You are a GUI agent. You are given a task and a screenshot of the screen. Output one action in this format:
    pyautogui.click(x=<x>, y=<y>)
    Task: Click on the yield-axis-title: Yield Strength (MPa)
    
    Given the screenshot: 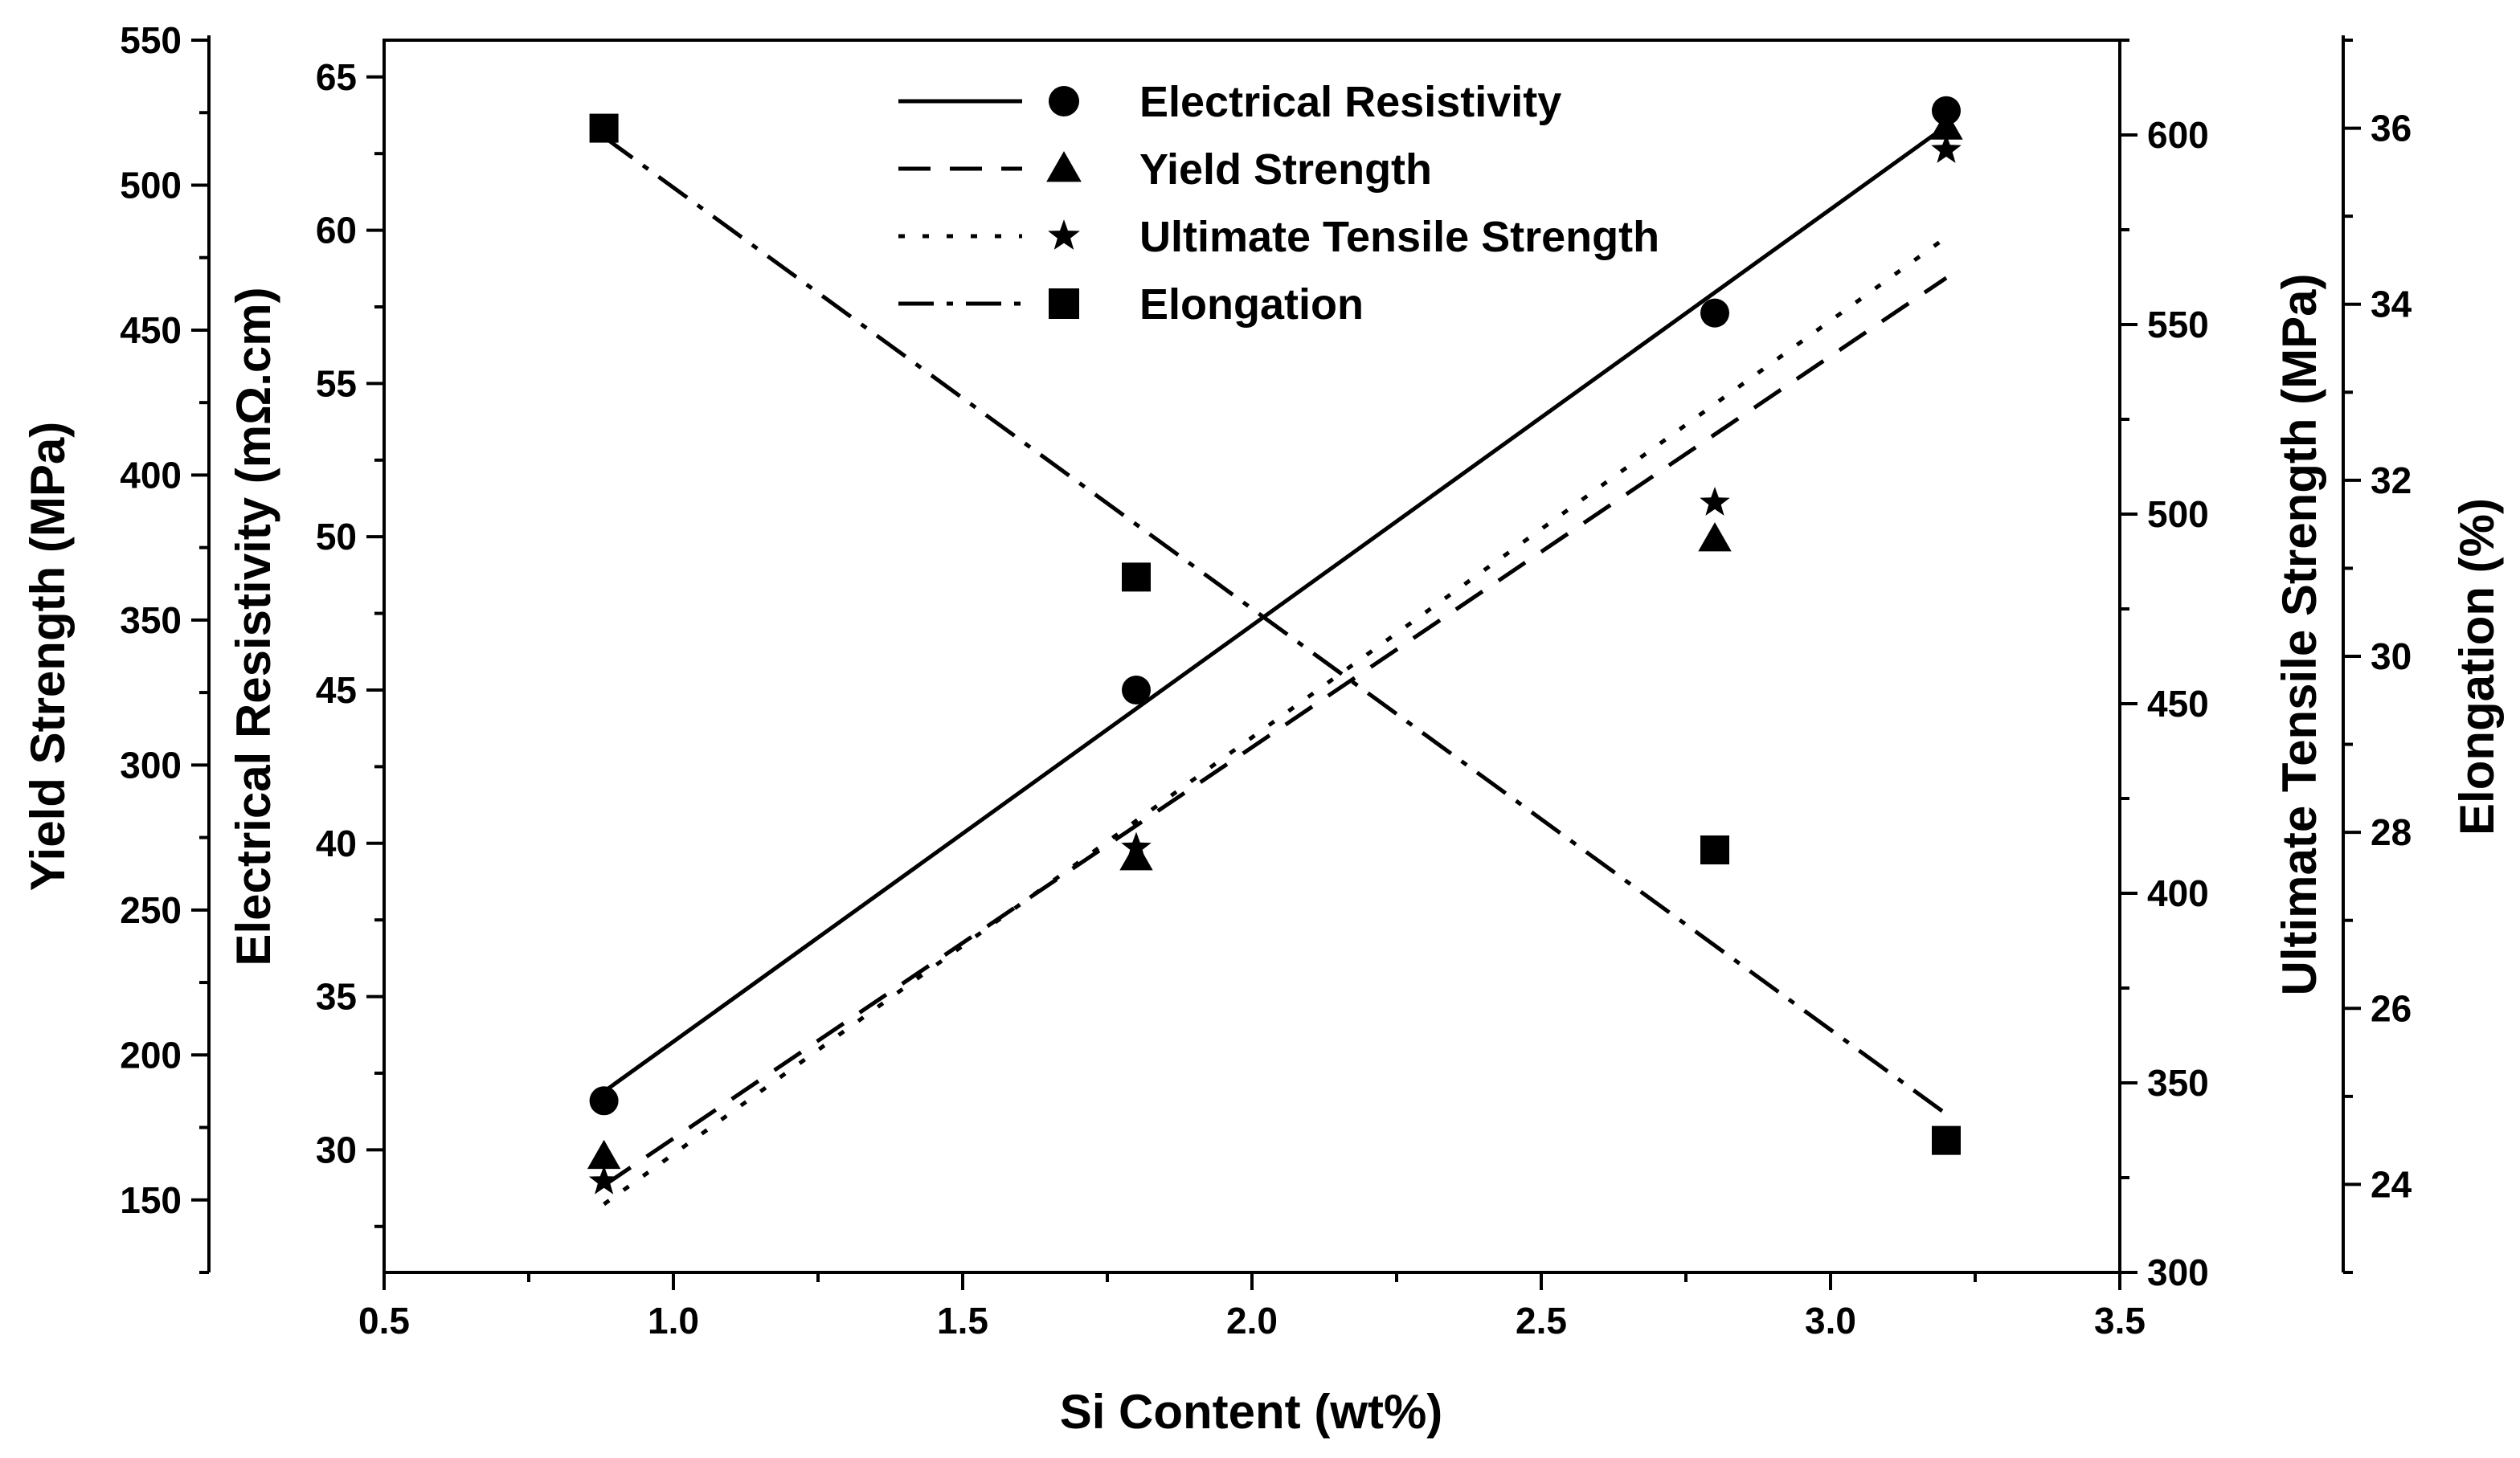 What is the action you would take?
    pyautogui.click(x=48, y=656)
    